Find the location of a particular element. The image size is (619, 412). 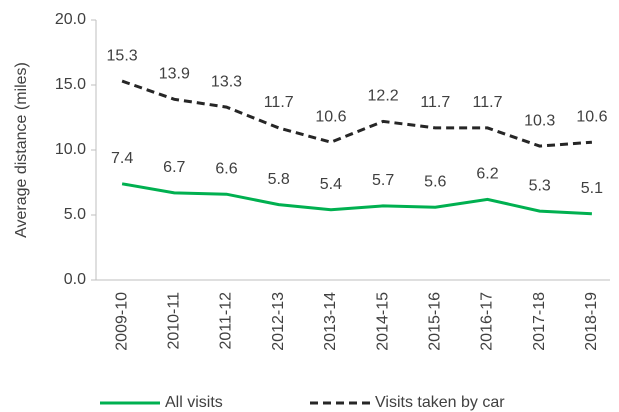

x-tick-label: 2012-13 is located at coordinates (278, 321).